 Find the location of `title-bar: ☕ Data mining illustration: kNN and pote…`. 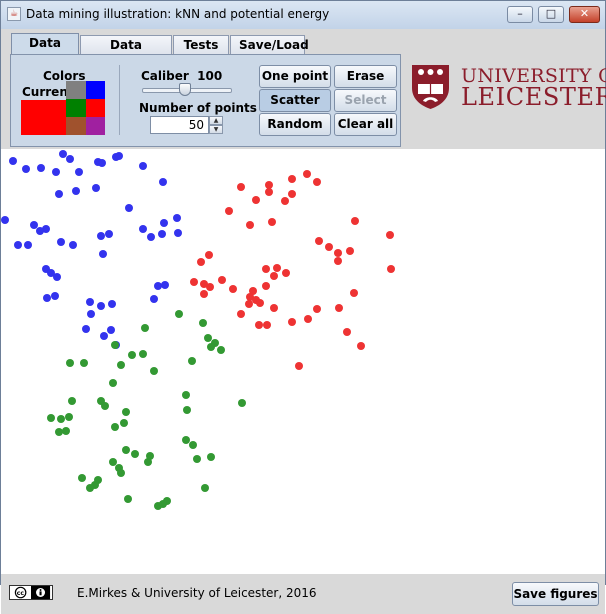

title-bar: ☕ Data mining illustration: kNN and pote… is located at coordinates (303, 15).